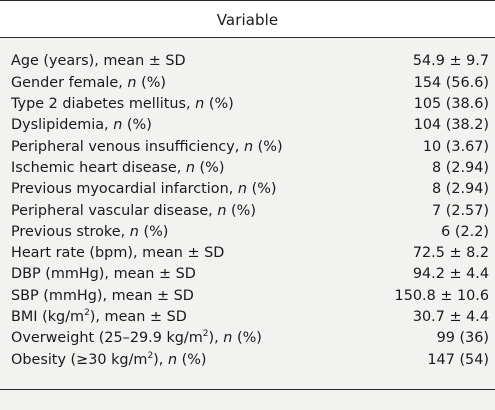  I want to click on table-row: Previous stroke, n (%) 6 (2.2), so click(247, 231).